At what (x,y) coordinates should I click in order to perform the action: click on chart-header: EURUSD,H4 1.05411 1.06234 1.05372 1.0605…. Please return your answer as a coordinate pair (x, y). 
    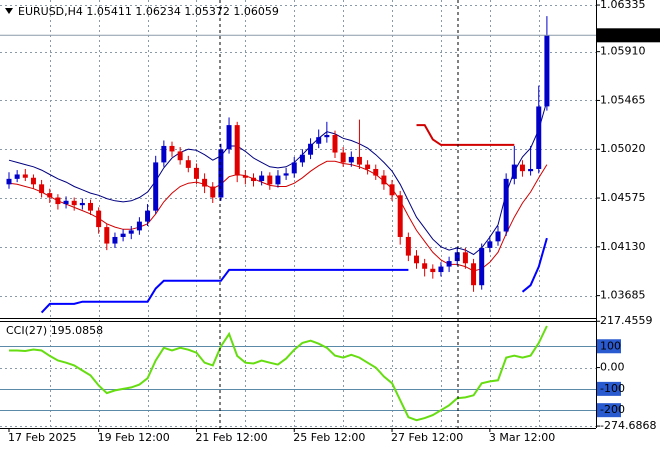
    Looking at the image, I should click on (148, 11).